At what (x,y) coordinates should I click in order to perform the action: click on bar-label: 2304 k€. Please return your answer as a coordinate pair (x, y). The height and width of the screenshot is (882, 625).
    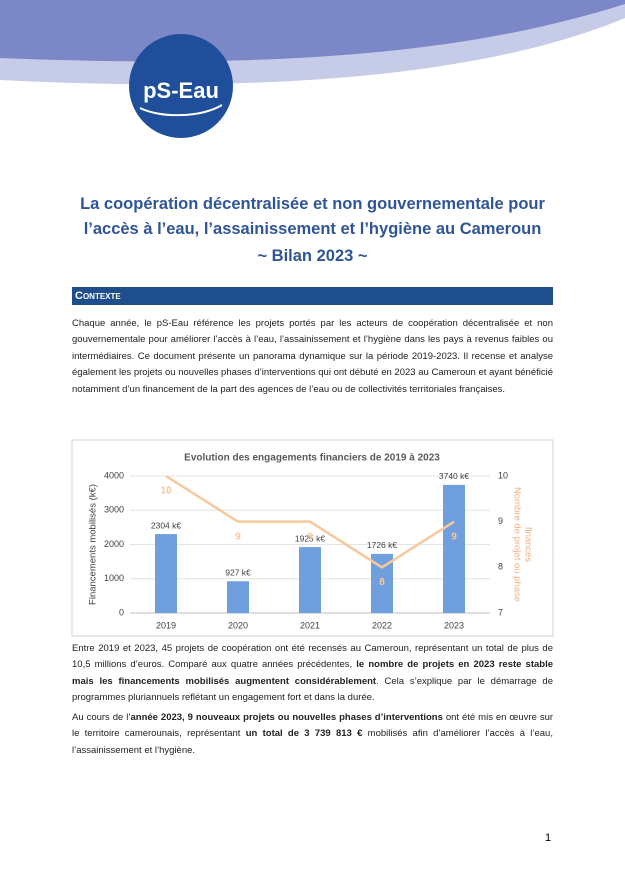
    Looking at the image, I should click on (166, 525).